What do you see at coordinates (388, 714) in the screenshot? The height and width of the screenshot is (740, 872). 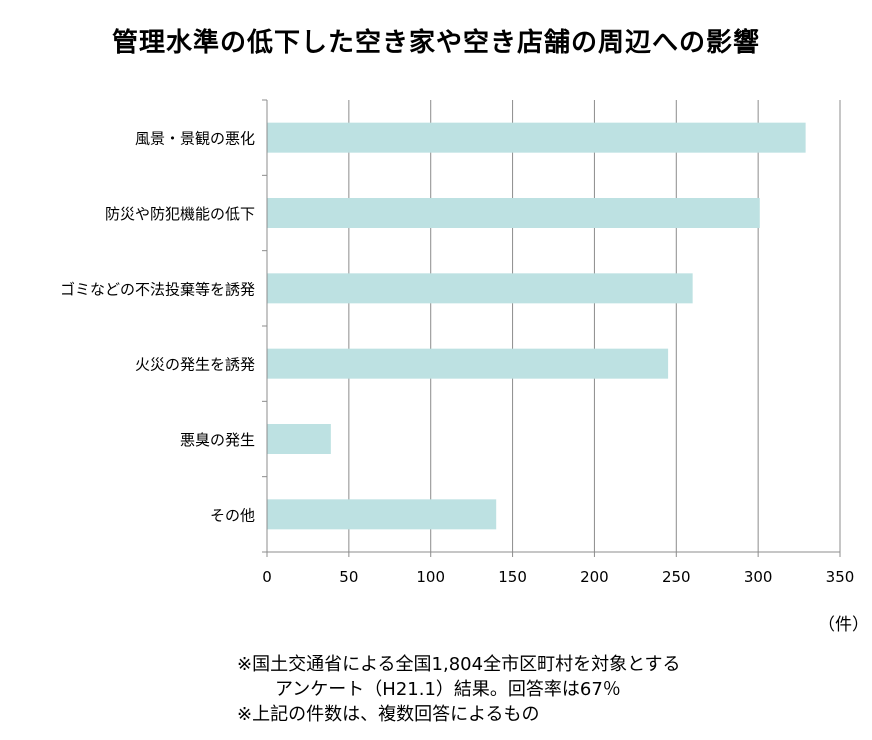 I see `footnote-line-3: ※上記の件数は、複数回答によるもの` at bounding box center [388, 714].